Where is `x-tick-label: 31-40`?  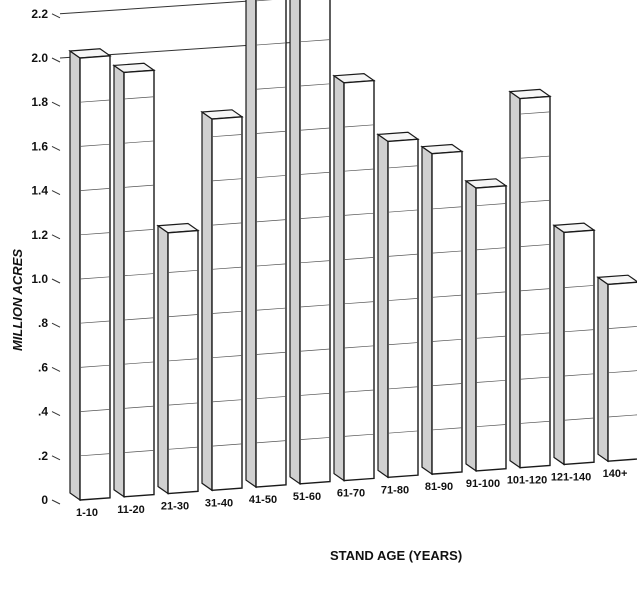 x-tick-label: 31-40 is located at coordinates (219, 503).